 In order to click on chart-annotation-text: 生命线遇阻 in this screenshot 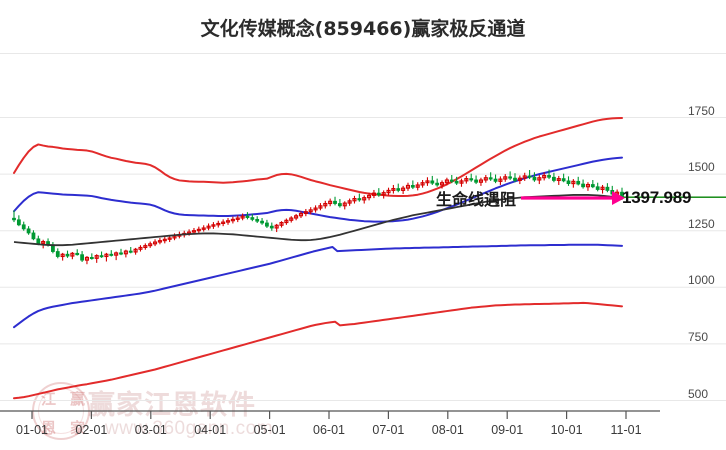, I will do `click(476, 199)`.